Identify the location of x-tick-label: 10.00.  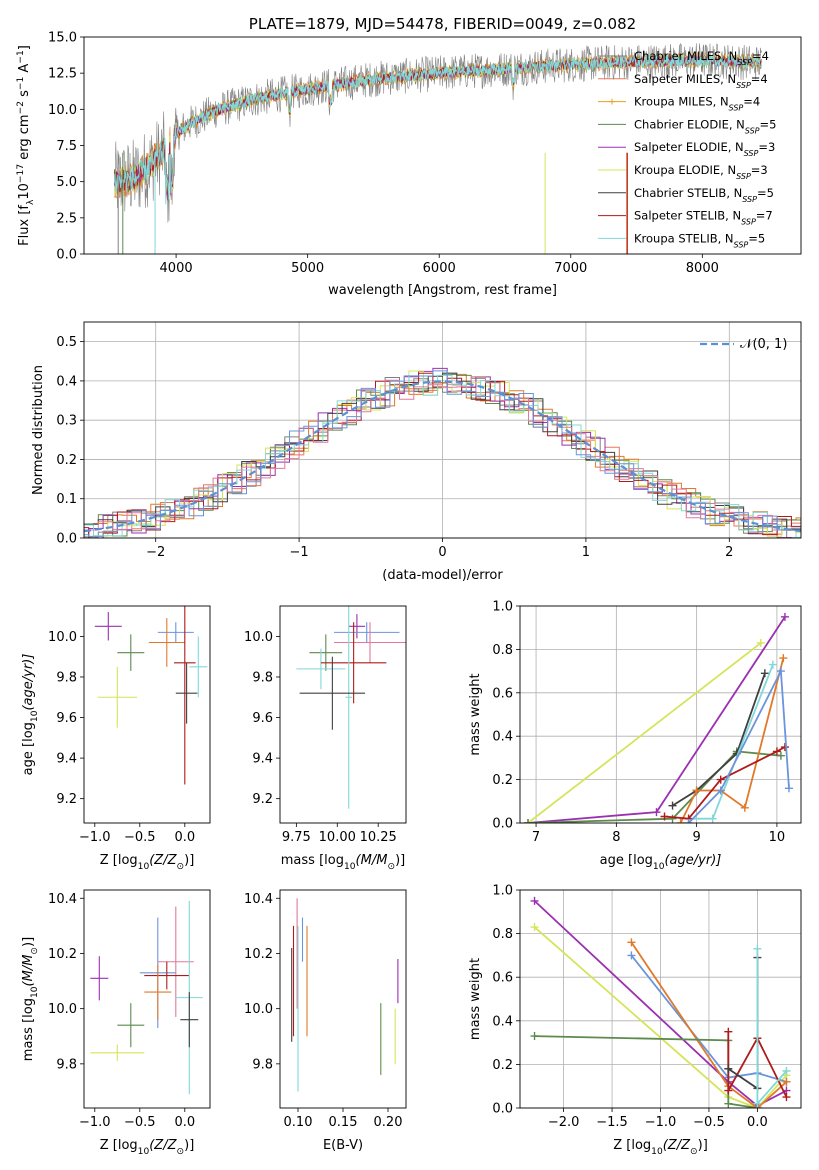
(337, 837).